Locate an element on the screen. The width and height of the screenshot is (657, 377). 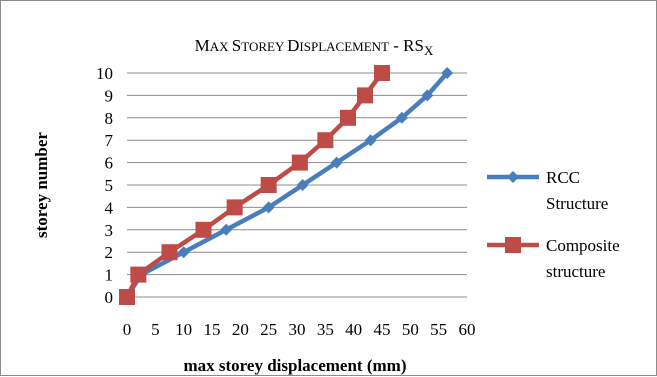
x-tick-labels: 0 5 10 15 20 25 30 35 40 45 50 55 60 is located at coordinates (299, 329).